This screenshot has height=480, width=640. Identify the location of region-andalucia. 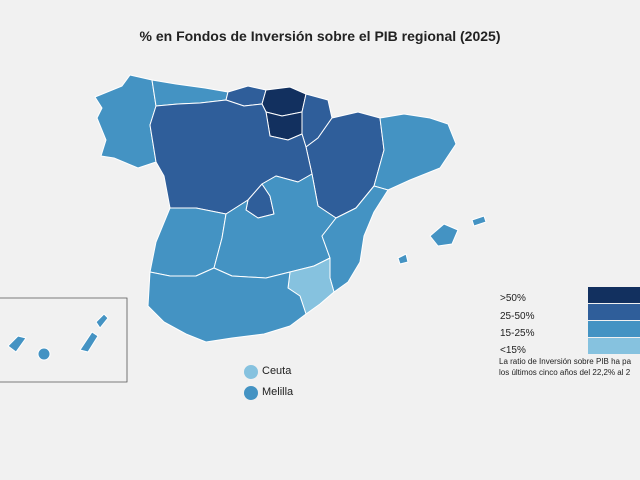
(227, 305).